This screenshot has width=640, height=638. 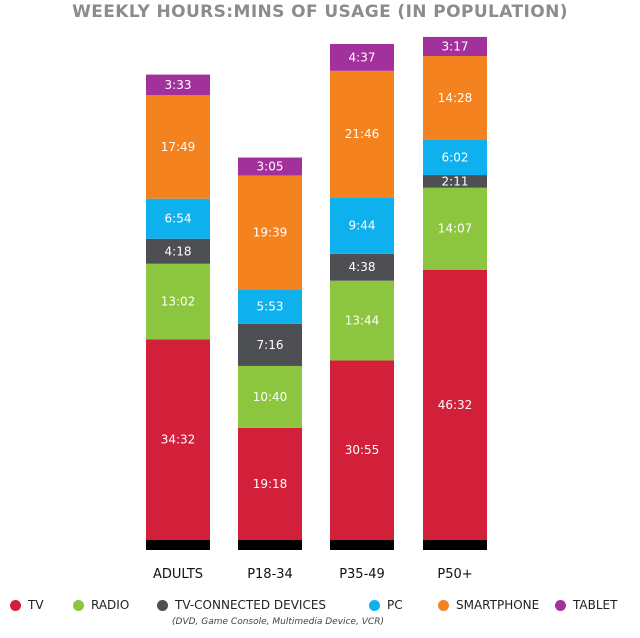 I want to click on bar-segment-tablet-p50, so click(x=455, y=46).